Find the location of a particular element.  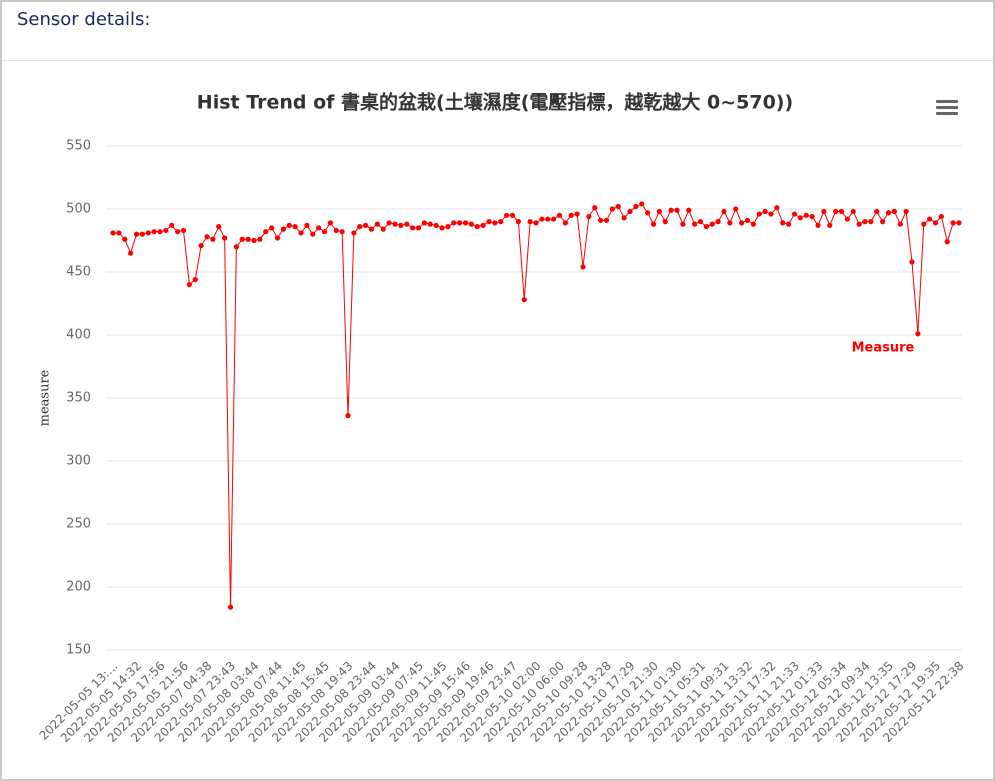

y-tick-label: 400 is located at coordinates (78, 335).